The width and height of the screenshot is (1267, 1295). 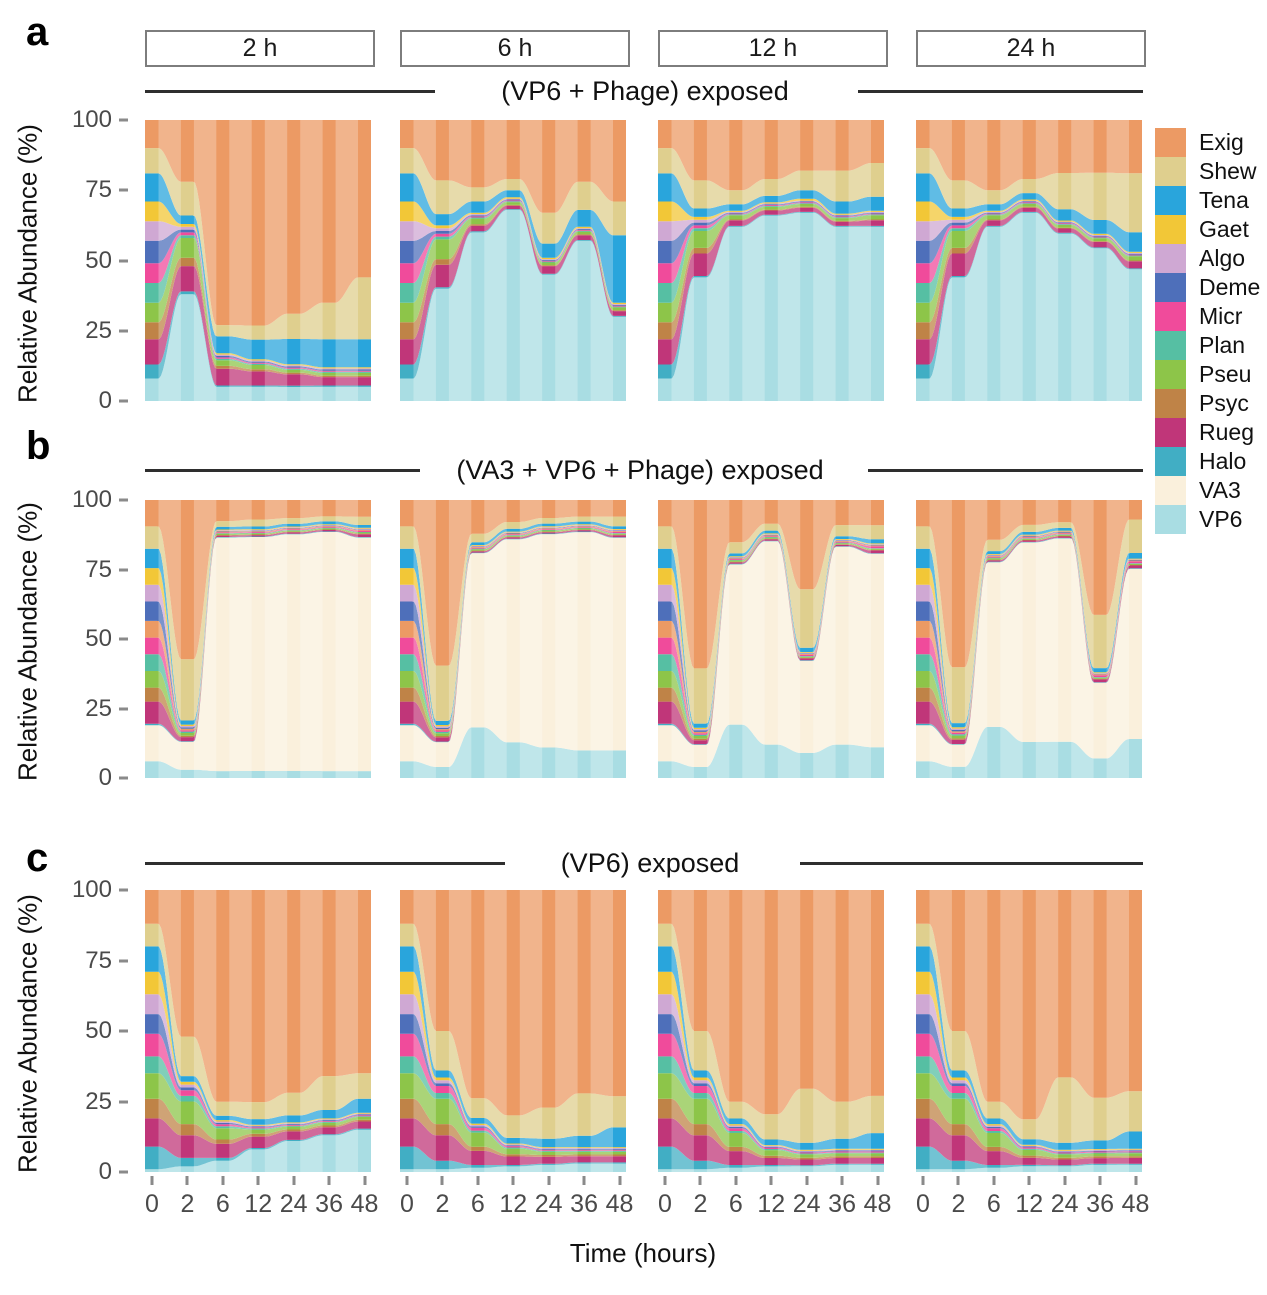 I want to click on panel-letter-c: c, so click(x=37, y=858).